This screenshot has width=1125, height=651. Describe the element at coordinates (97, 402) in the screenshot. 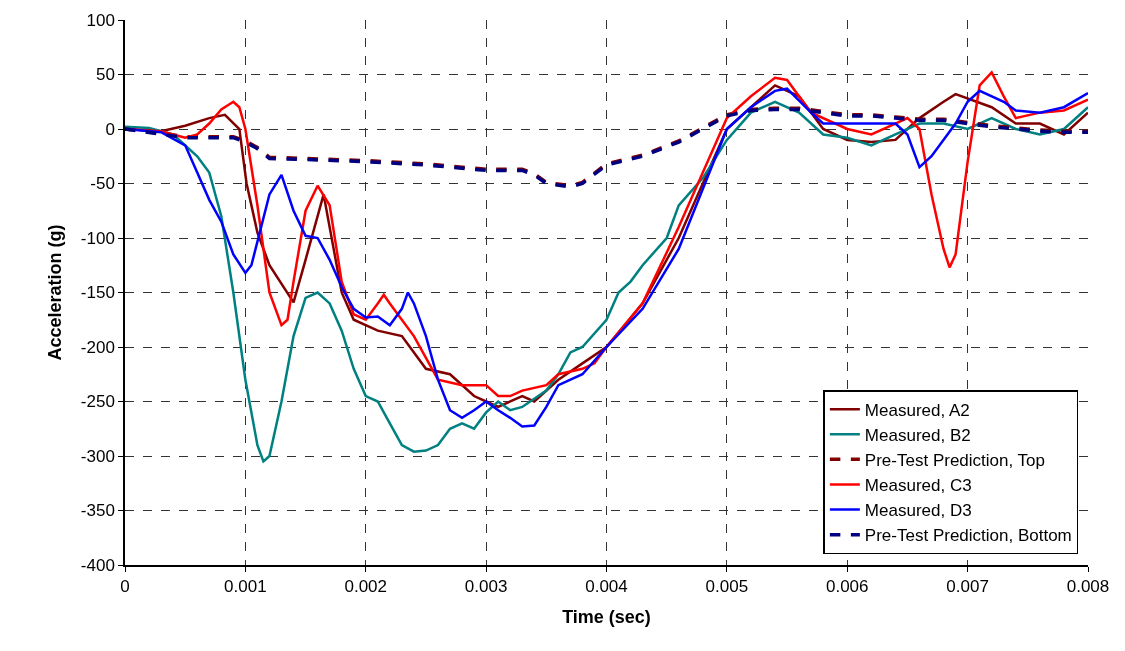

I see `y-tick-label: -250` at that location.